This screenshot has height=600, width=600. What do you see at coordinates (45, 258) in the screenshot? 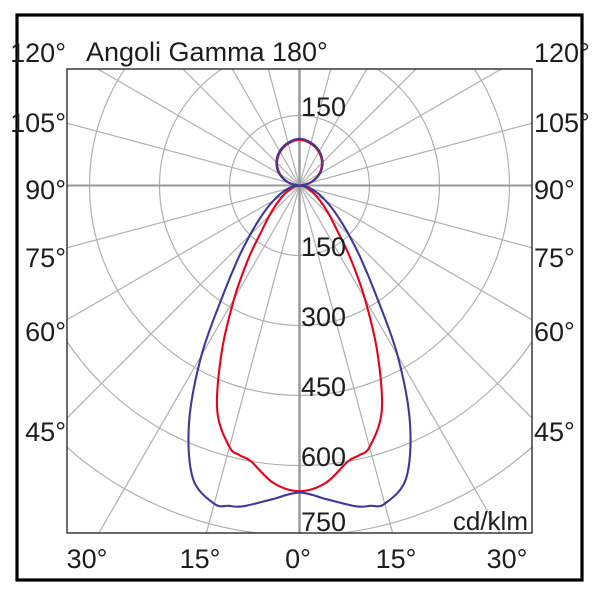
I see `left-angle-label: 75°` at bounding box center [45, 258].